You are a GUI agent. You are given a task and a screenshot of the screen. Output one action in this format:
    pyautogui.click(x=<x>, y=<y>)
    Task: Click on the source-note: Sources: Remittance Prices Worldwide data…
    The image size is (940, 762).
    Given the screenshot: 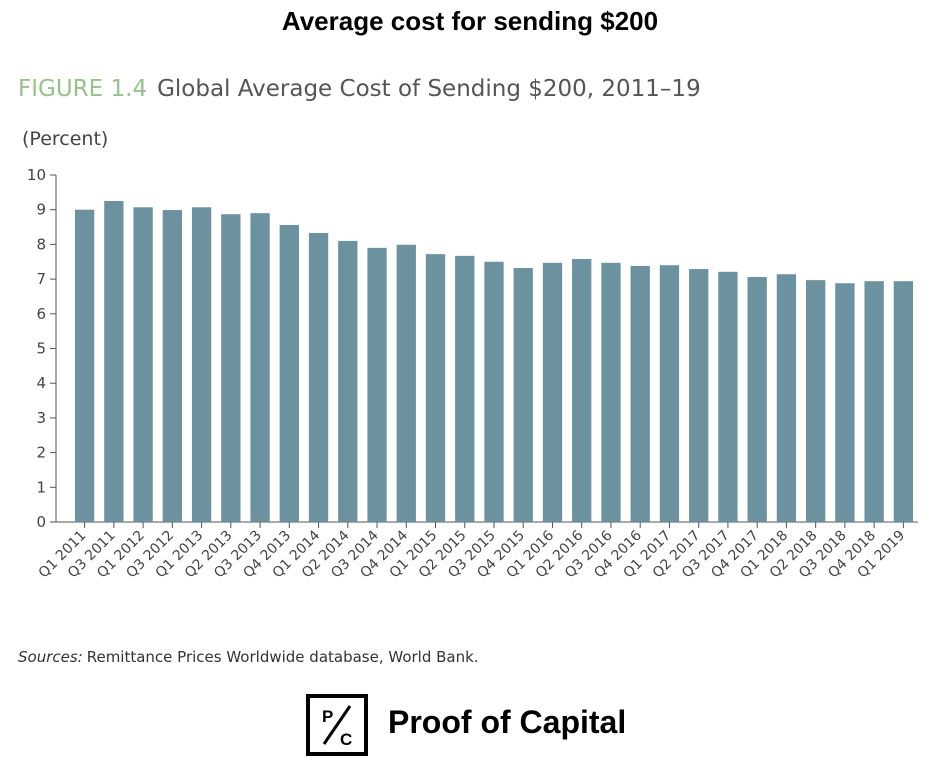 What is the action you would take?
    pyautogui.click(x=248, y=657)
    